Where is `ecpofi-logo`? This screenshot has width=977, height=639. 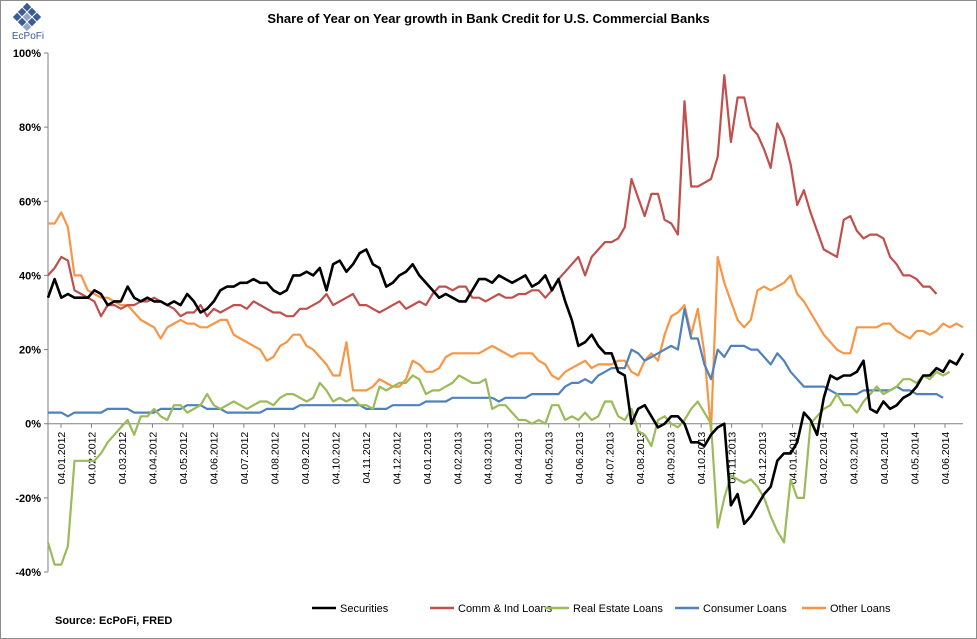
ecpofi-logo is located at coordinates (31, 24).